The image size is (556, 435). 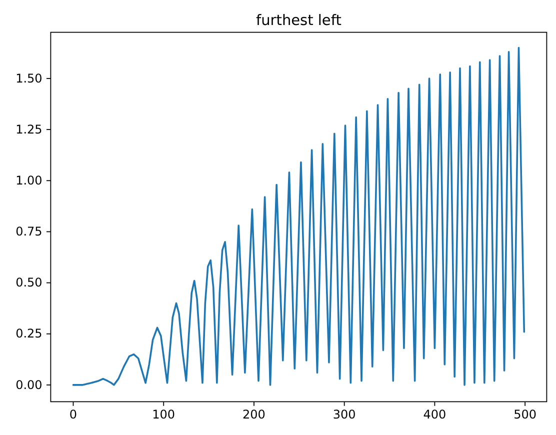 What do you see at coordinates (29, 231) in the screenshot?
I see `y-tick-label: 0.75` at bounding box center [29, 231].